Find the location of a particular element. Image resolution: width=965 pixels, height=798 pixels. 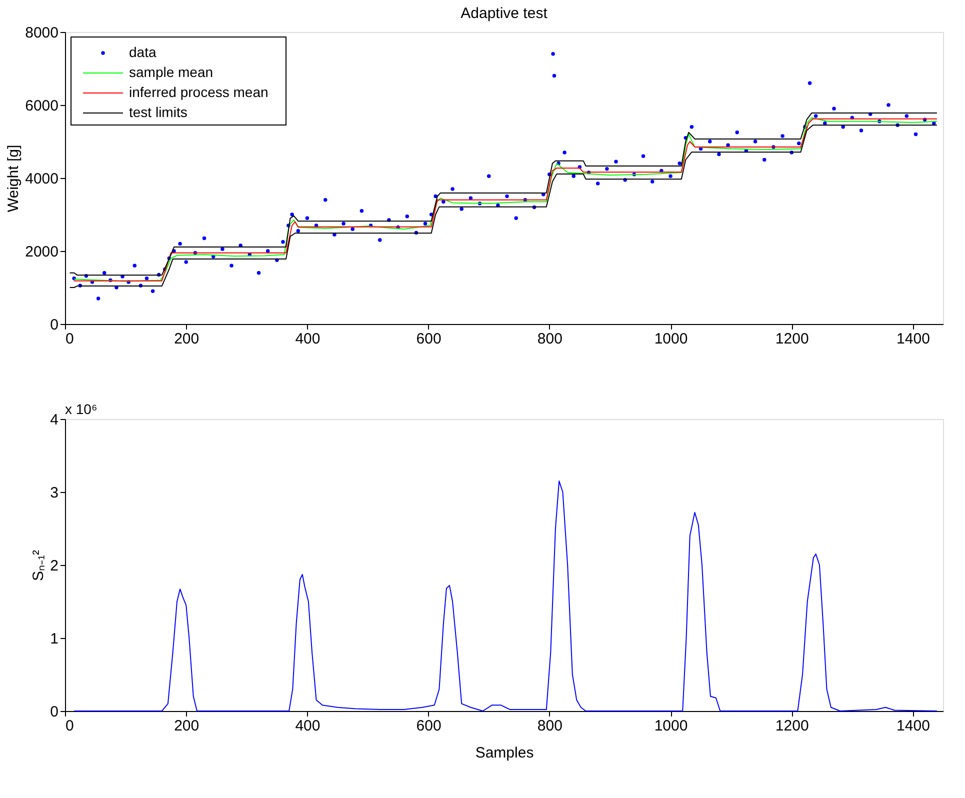

y-tick-label: 4 is located at coordinates (54, 420).